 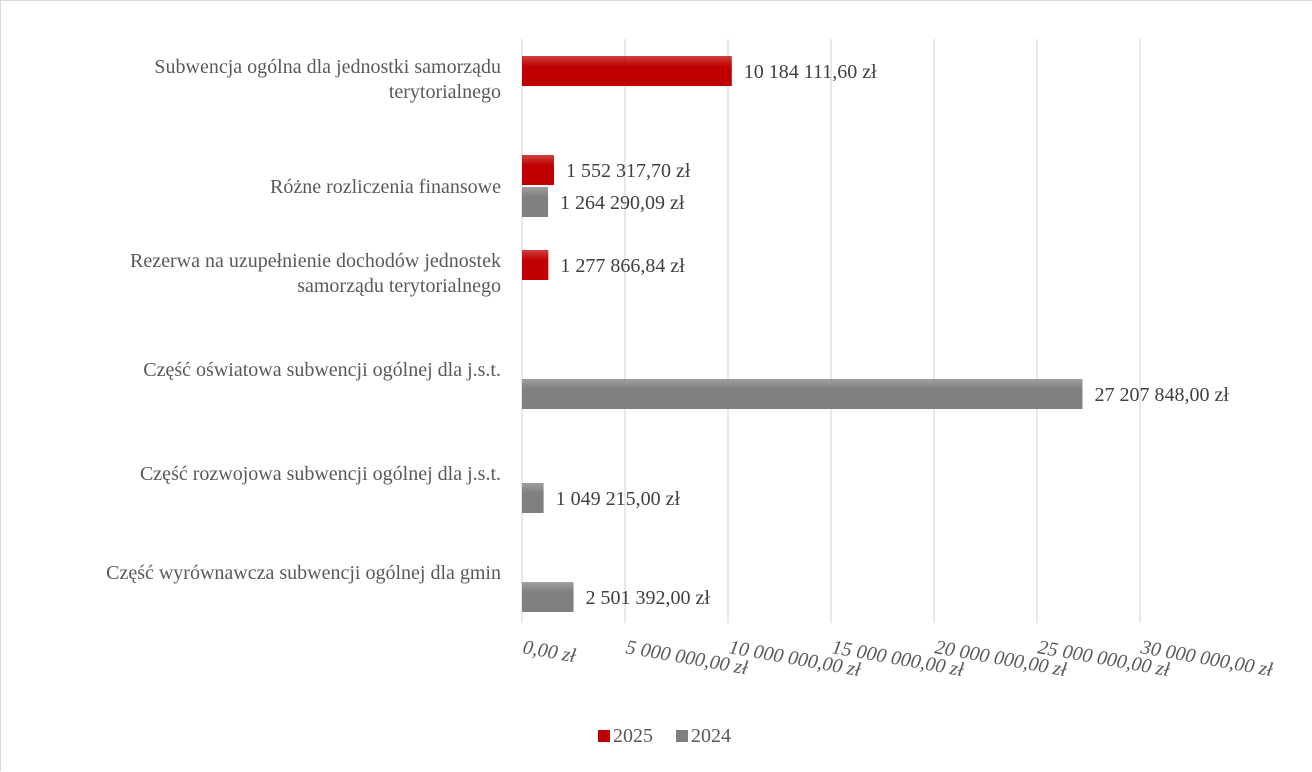 I want to click on legend-label: 2025, so click(x=633, y=736).